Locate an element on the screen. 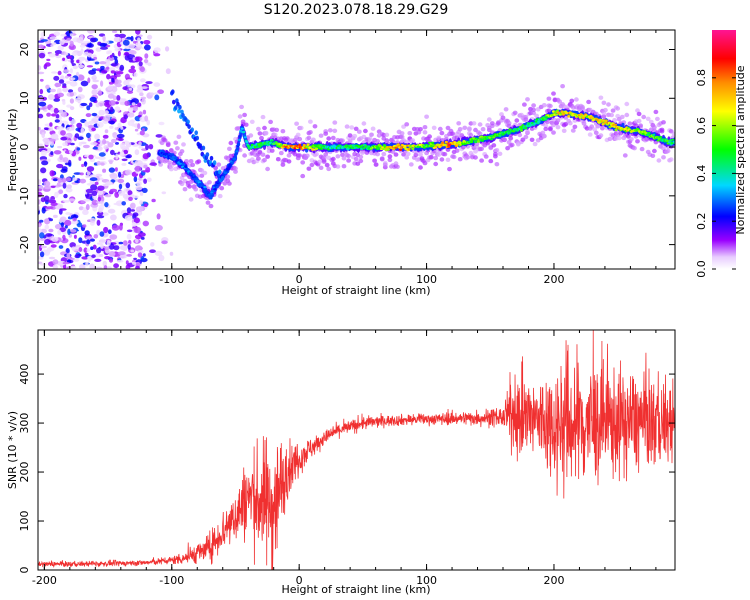  colorbar-tick-label: 0.6 is located at coordinates (701, 126).